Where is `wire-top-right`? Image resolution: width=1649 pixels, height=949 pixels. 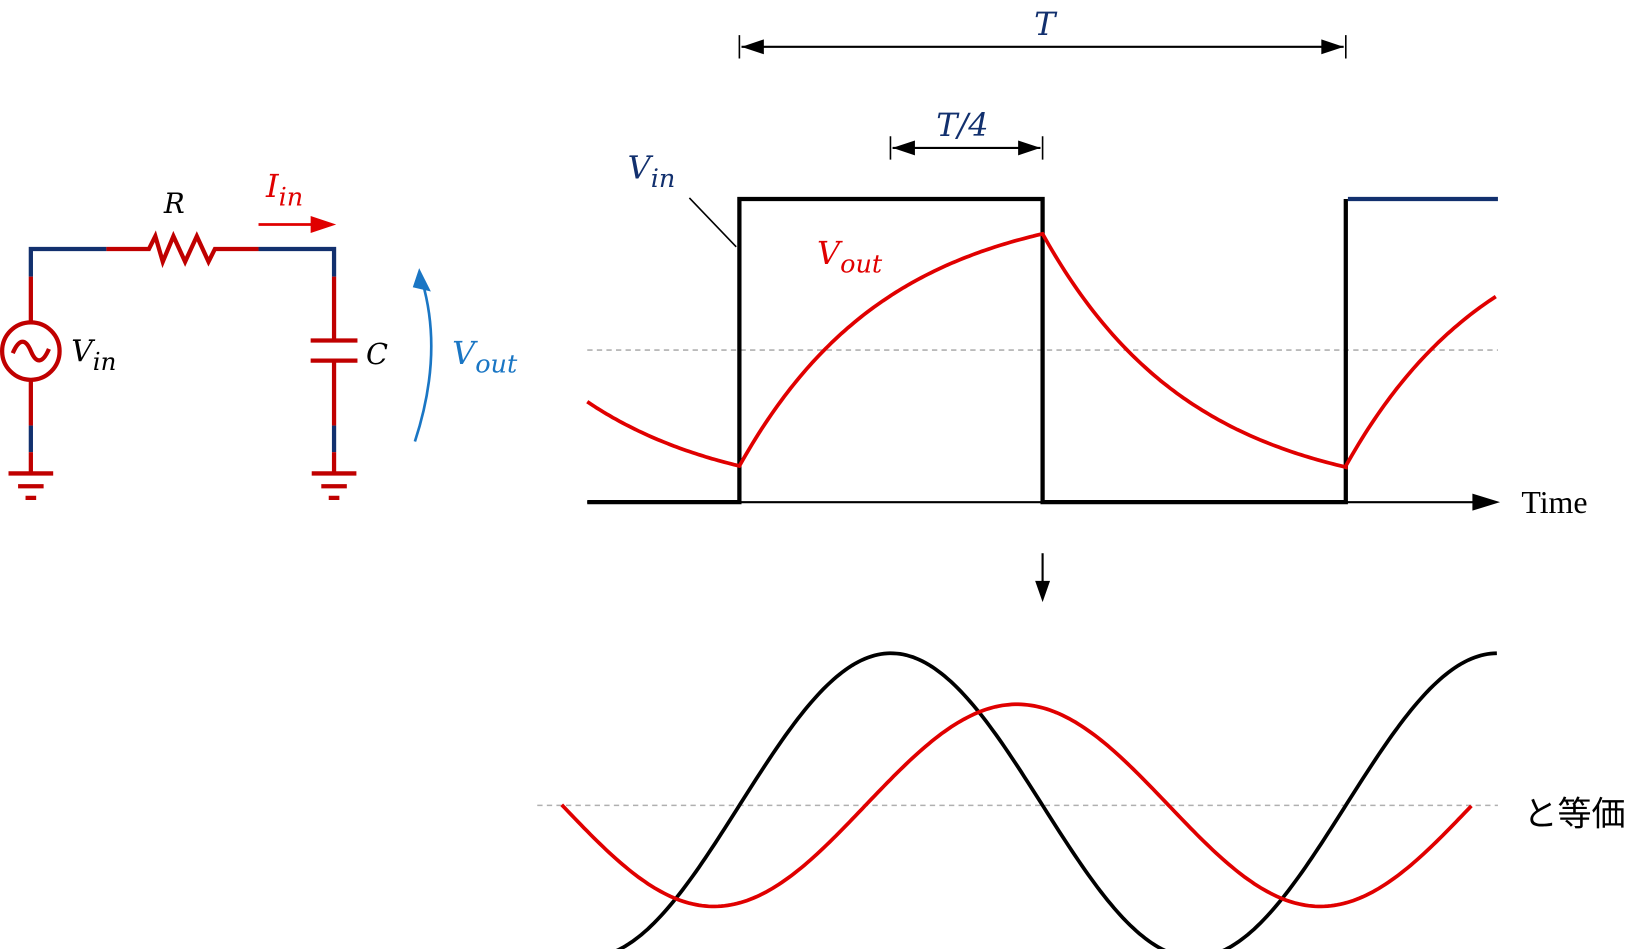 wire-top-right is located at coordinates (297, 261).